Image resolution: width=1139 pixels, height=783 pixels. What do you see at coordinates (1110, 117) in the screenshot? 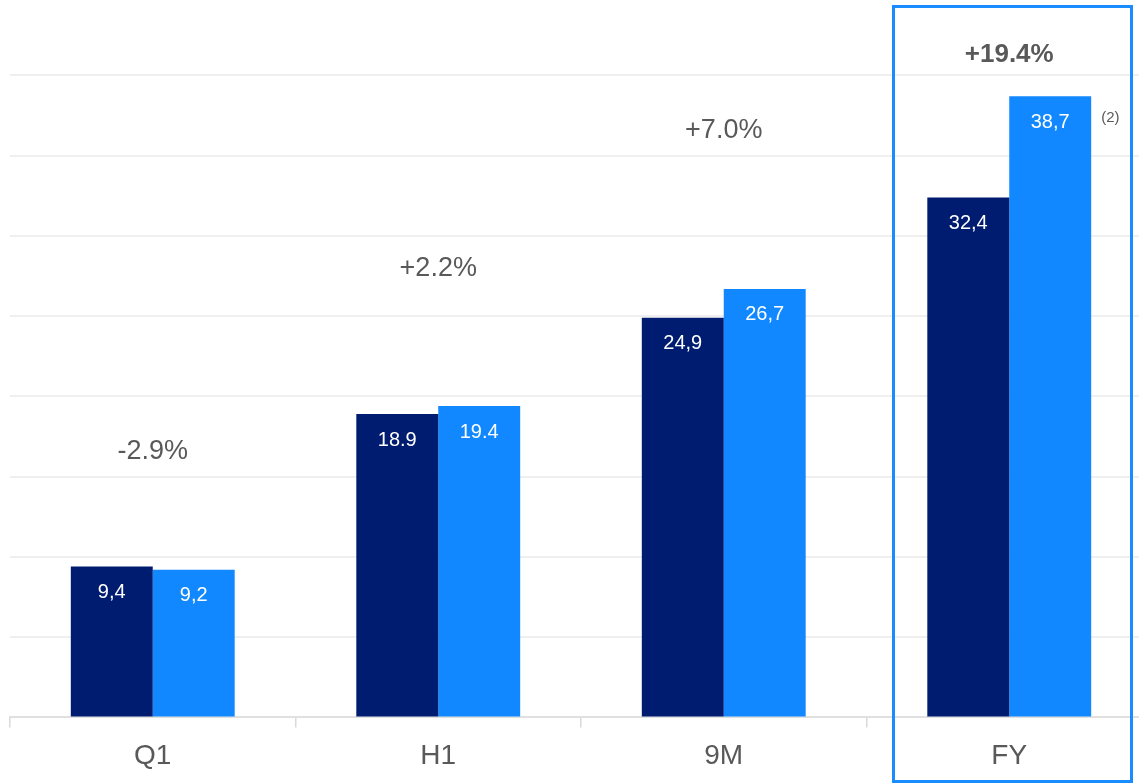
I see `annotation: (2)` at bounding box center [1110, 117].